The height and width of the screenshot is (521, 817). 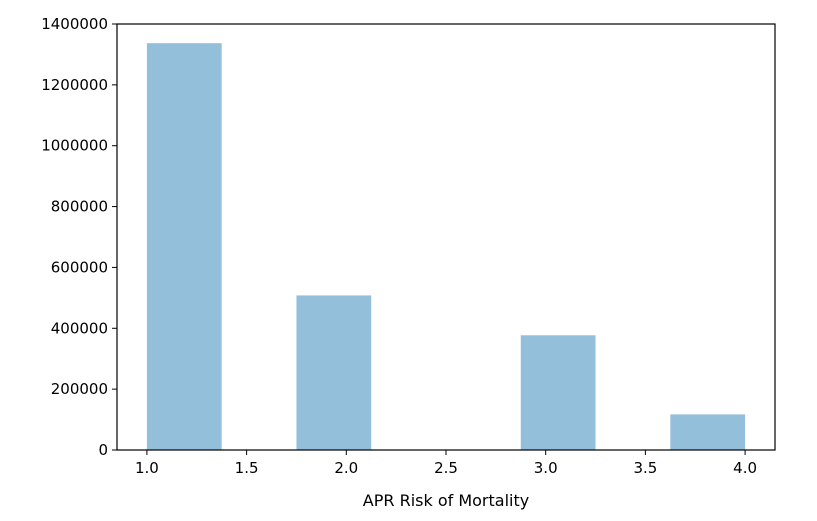 I want to click on y-tick-label: 1200000, so click(x=74, y=85).